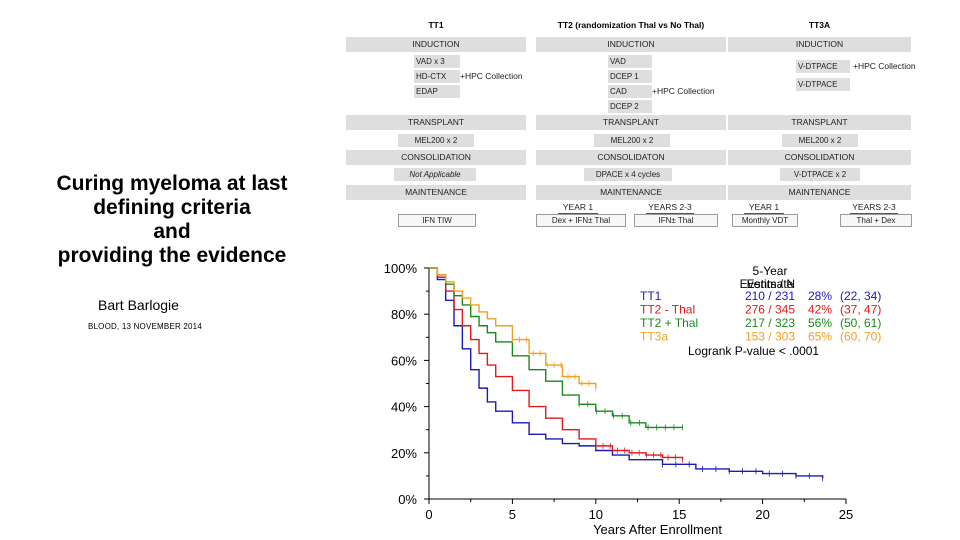 The height and width of the screenshot is (540, 960). Describe the element at coordinates (765, 220) in the screenshot. I see `maintenance-item: Monthly VDT` at that location.